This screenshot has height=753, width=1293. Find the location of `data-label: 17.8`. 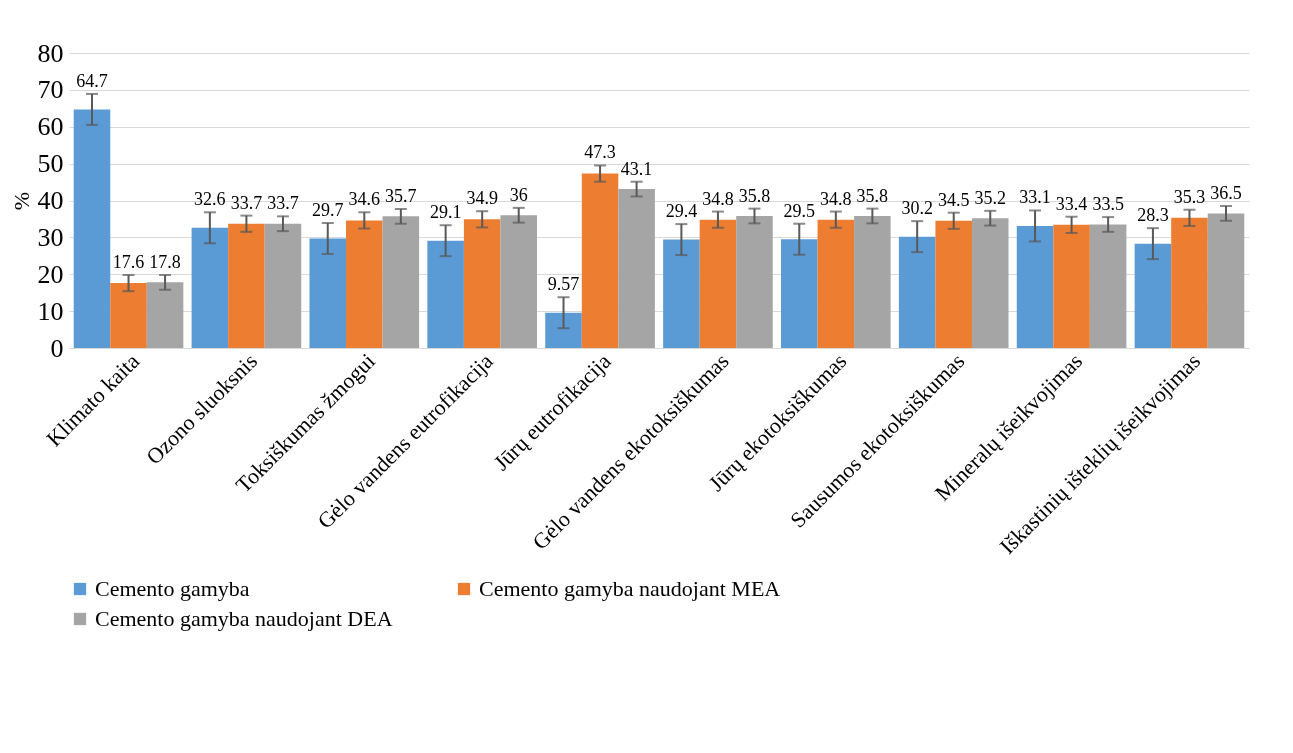

data-label: 17.8 is located at coordinates (165, 261).